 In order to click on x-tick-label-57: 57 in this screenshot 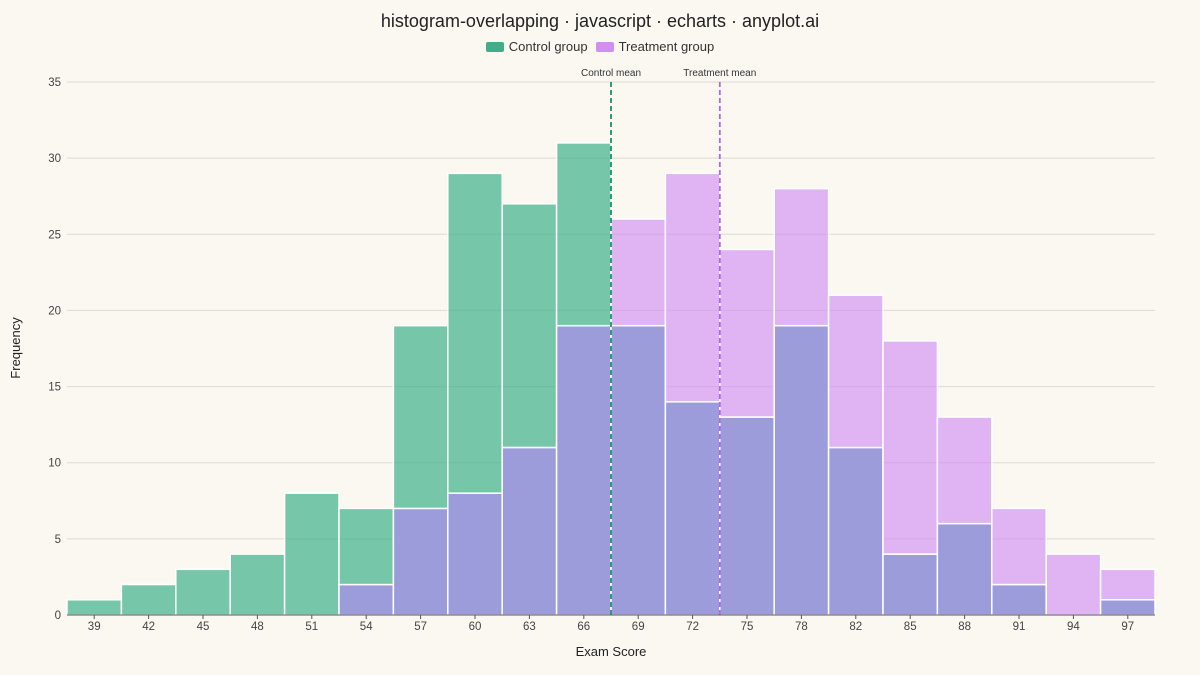, I will do `click(420, 627)`.